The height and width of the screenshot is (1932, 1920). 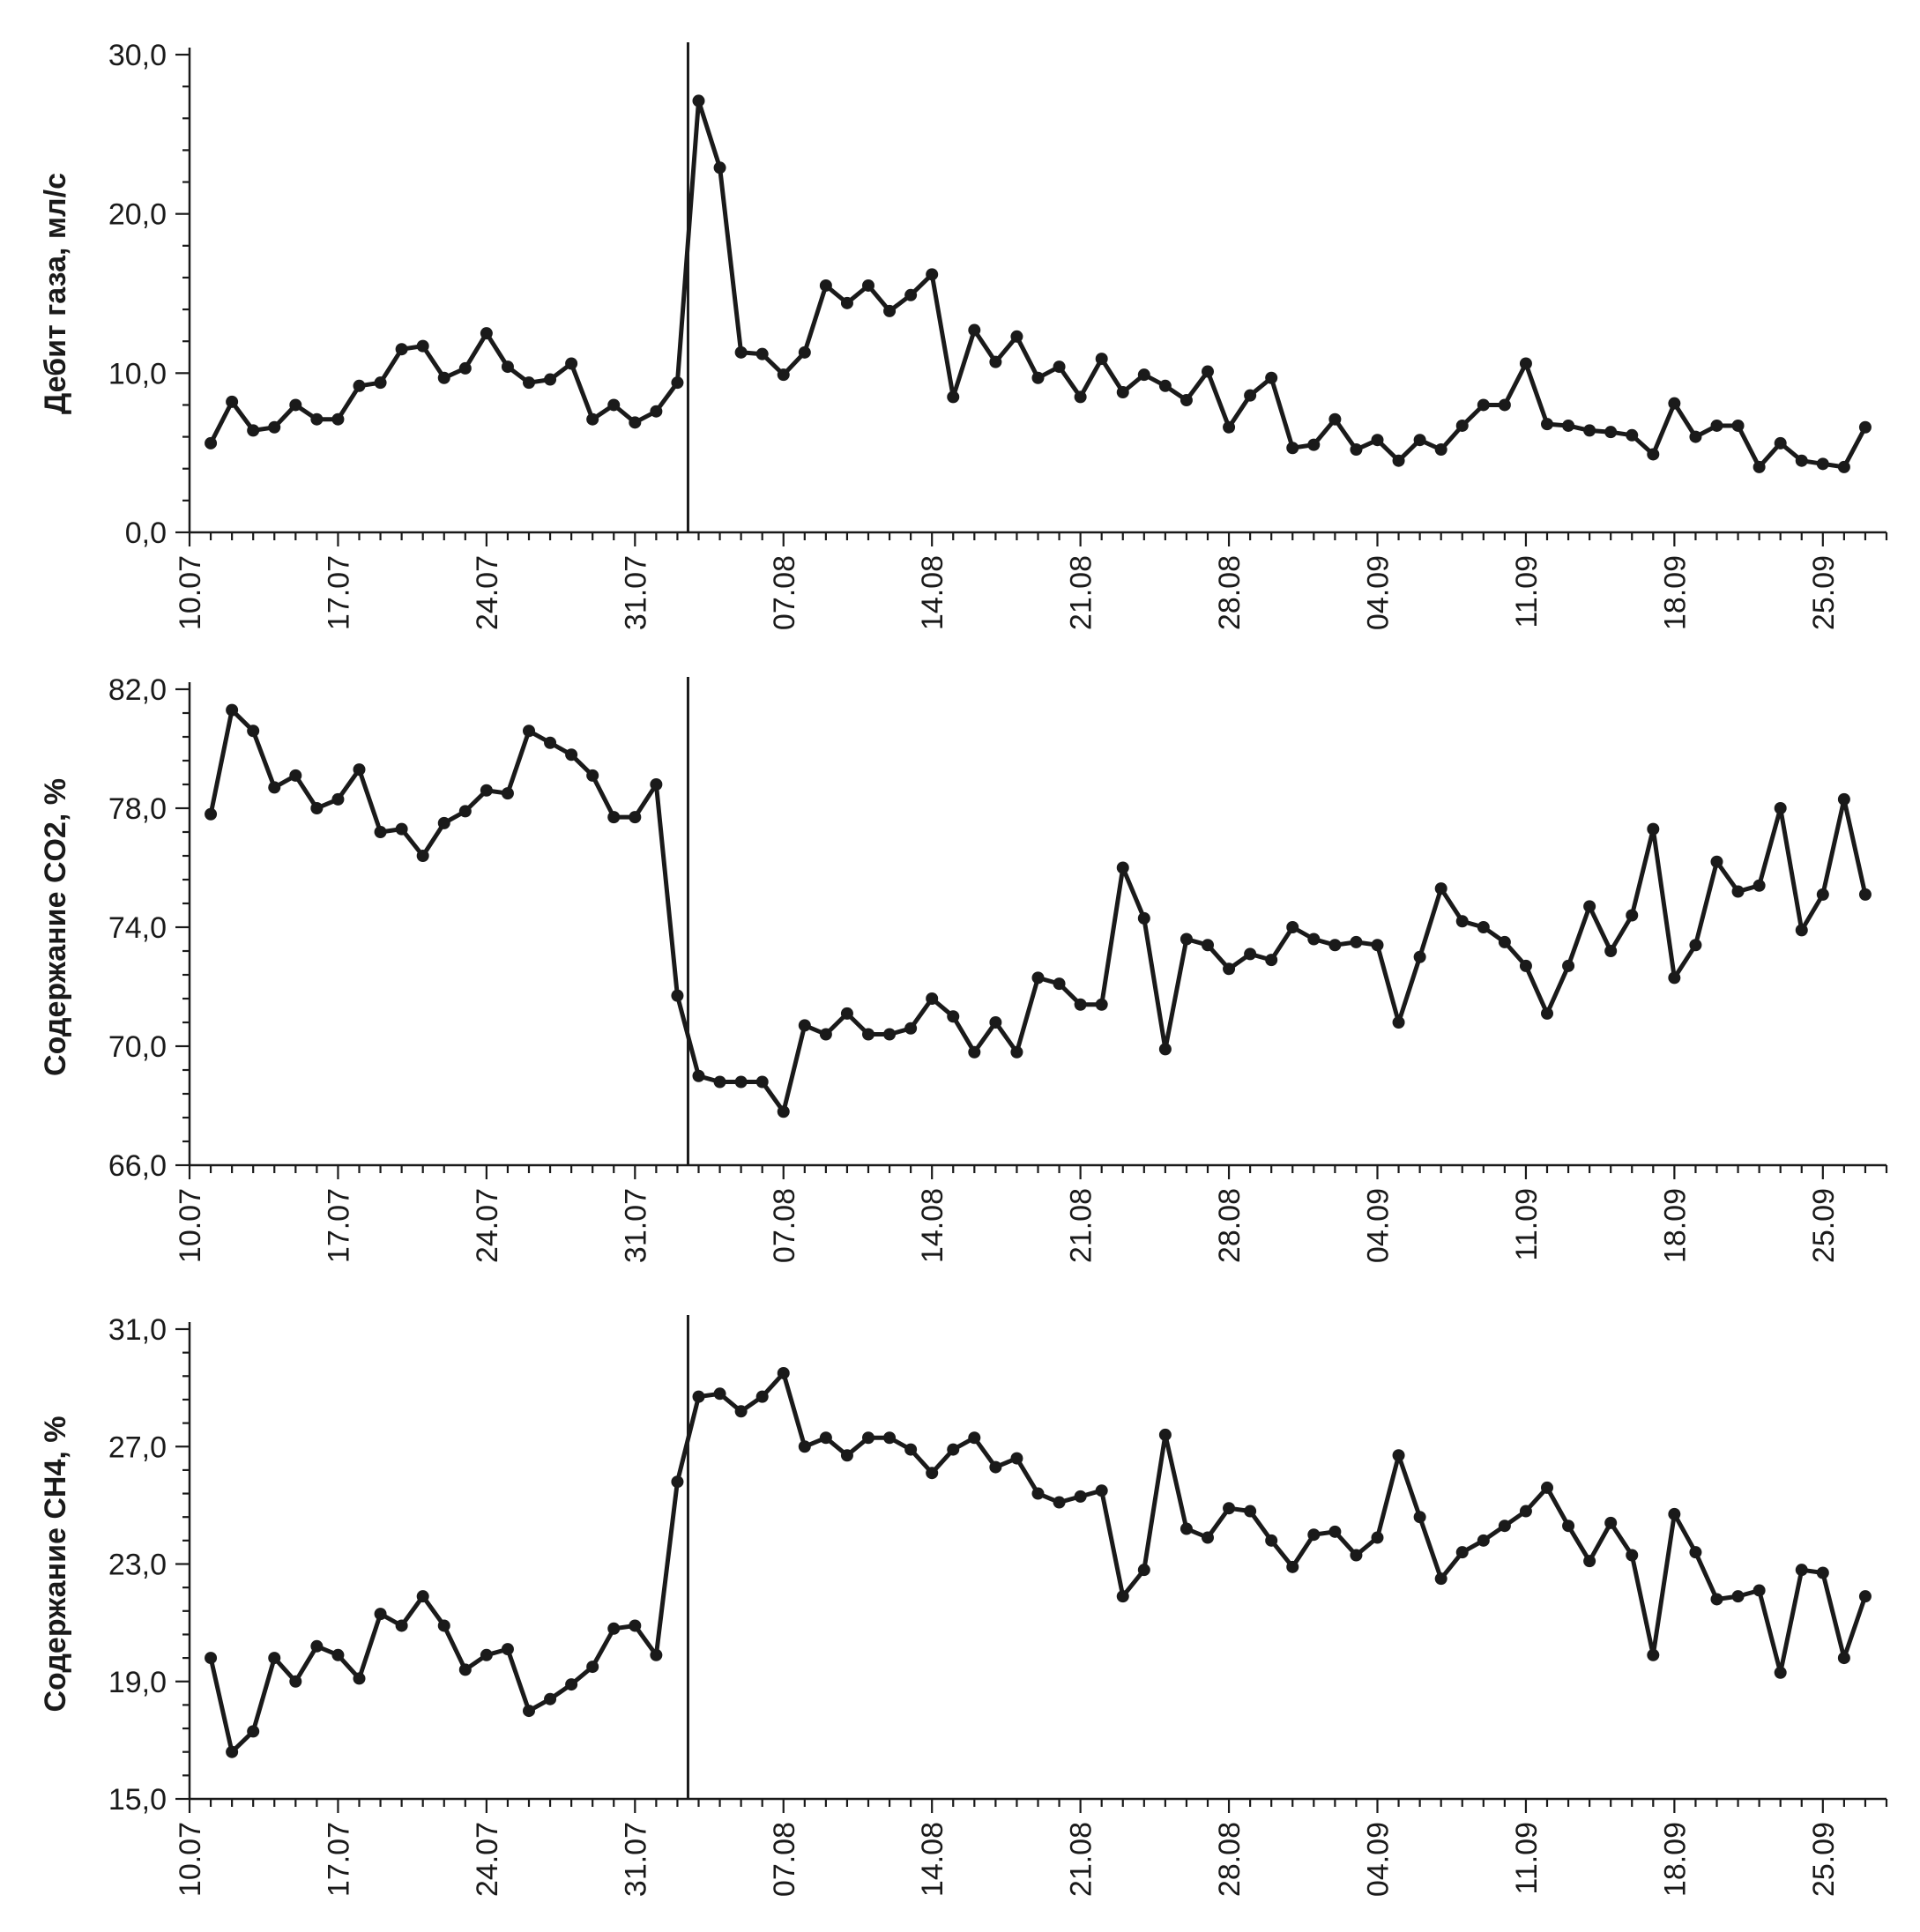 What do you see at coordinates (784, 1859) in the screenshot?
I see `x-tick-label: 07.08` at bounding box center [784, 1859].